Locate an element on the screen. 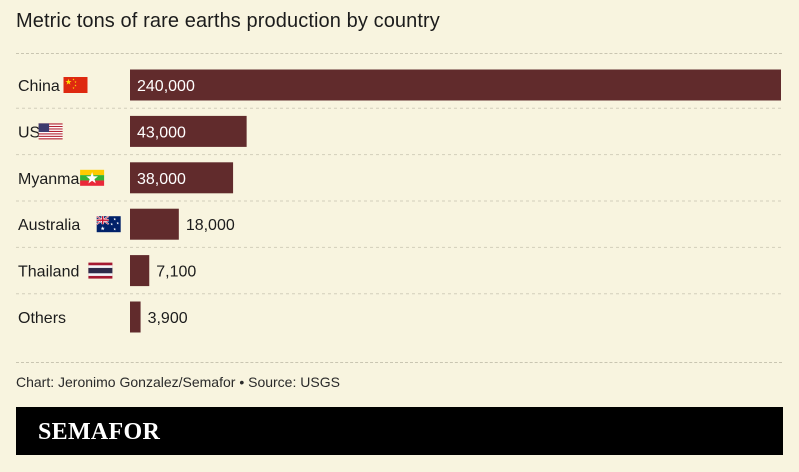  bar-row-others: Others 3,900 is located at coordinates (103, 317).